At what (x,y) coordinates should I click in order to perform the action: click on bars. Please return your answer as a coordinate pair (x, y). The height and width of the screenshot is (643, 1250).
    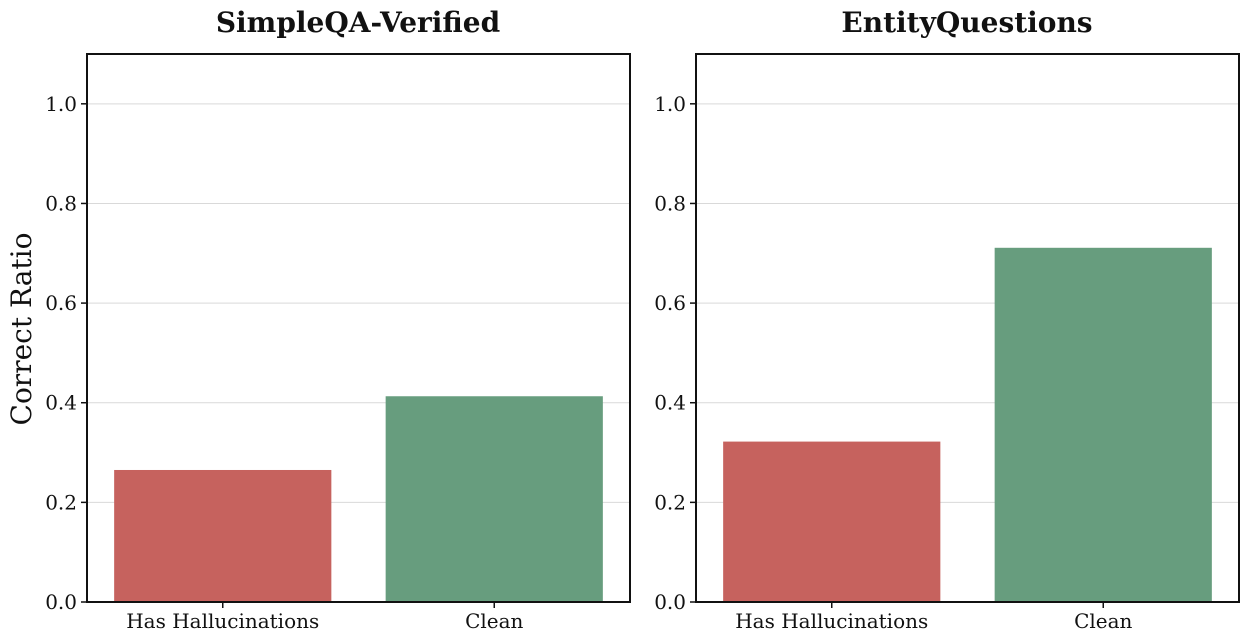
    Looking at the image, I should click on (358, 499).